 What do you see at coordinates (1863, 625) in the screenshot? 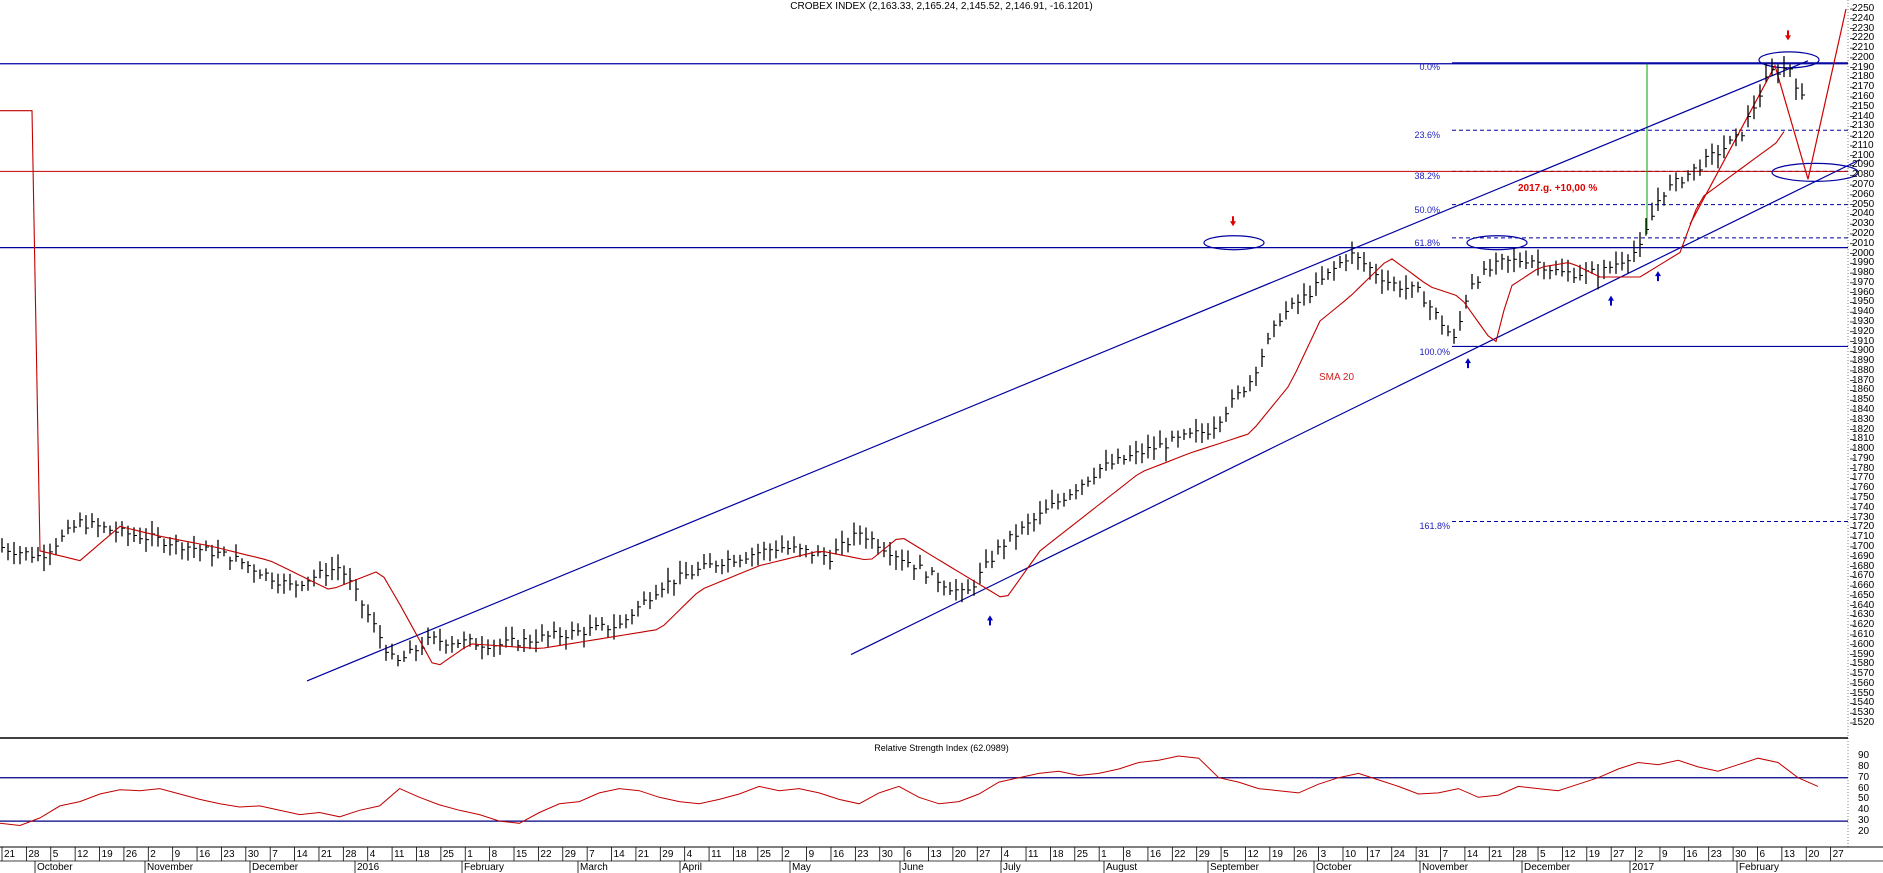
I see `price-tick: 1620` at bounding box center [1863, 625].